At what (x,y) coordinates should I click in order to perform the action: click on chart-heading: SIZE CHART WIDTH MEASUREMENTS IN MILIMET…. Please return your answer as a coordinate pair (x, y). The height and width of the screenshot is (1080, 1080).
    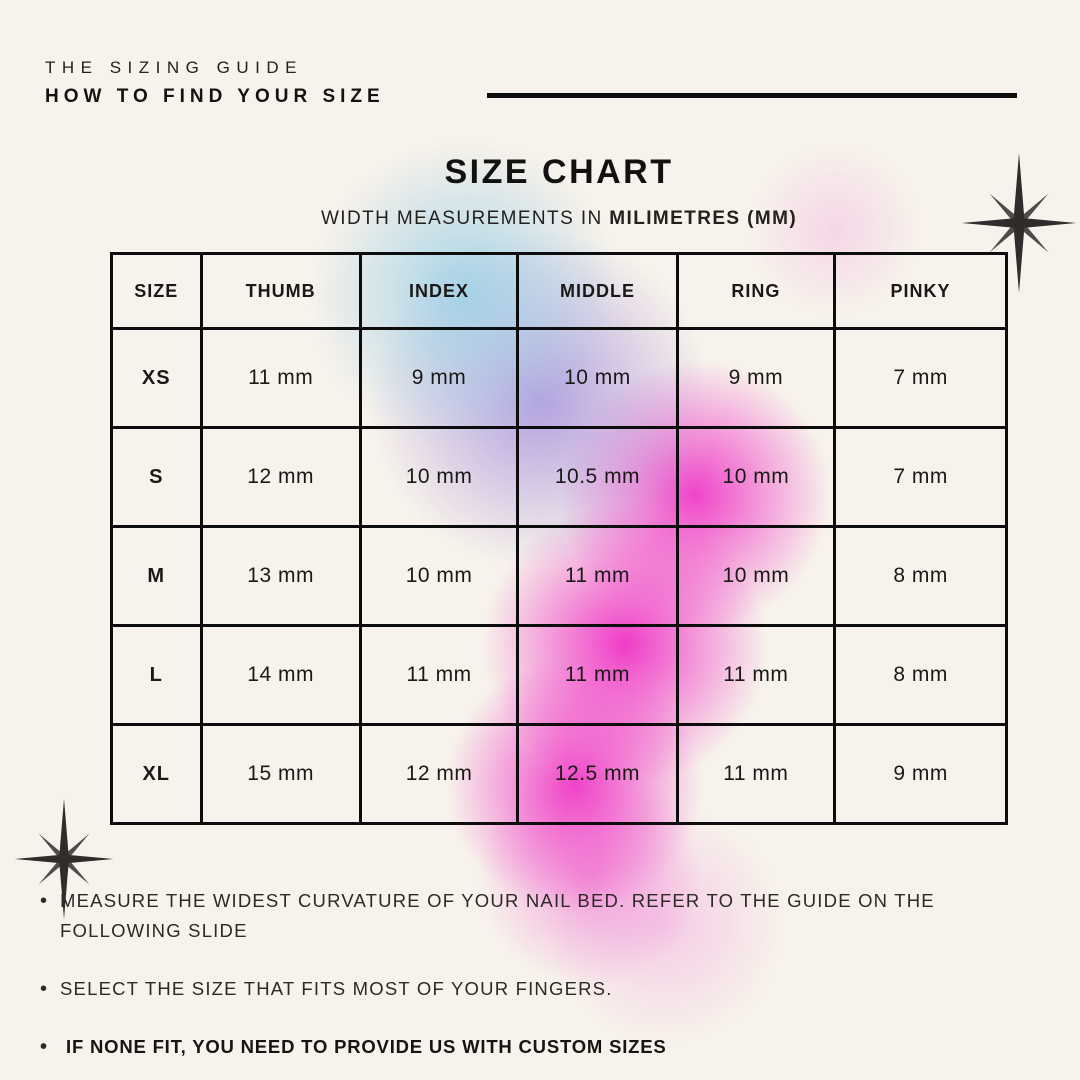
    Looking at the image, I should click on (559, 191).